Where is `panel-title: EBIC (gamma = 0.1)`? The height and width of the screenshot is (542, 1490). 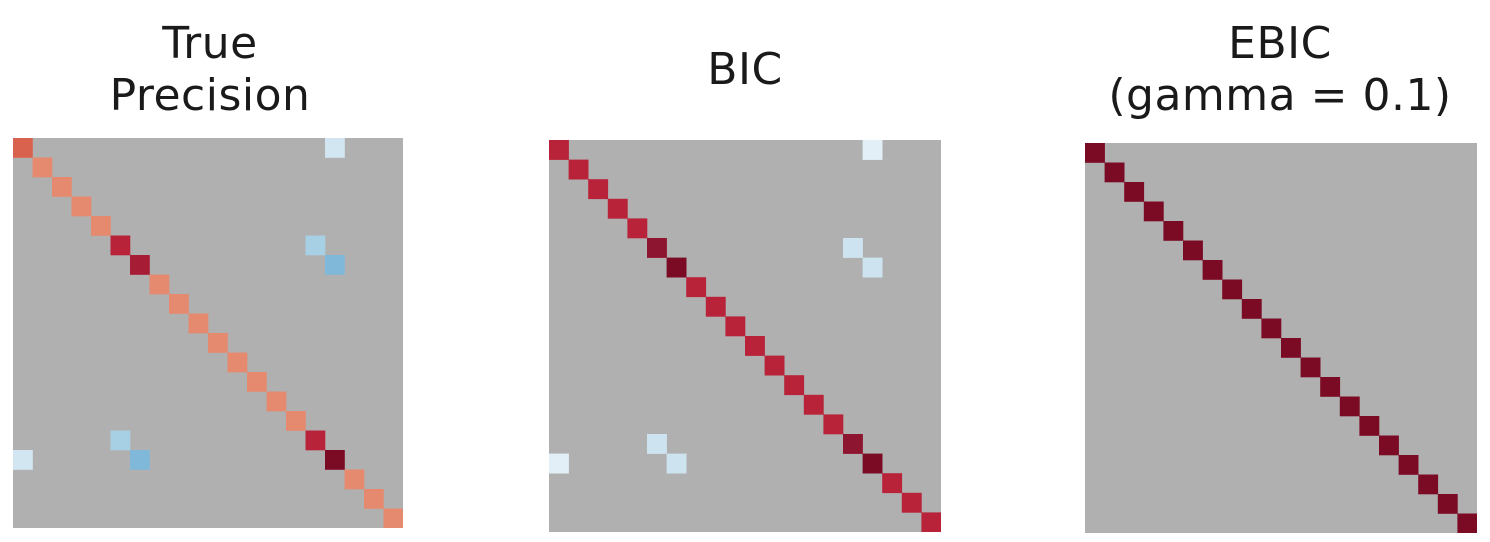 panel-title: EBIC (gamma = 0.1) is located at coordinates (1280, 70).